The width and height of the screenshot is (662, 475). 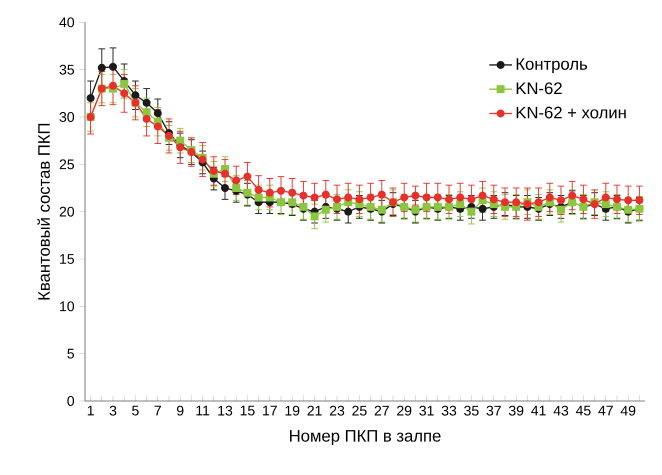 I want to click on y-tick-label: 0, so click(x=70, y=401).